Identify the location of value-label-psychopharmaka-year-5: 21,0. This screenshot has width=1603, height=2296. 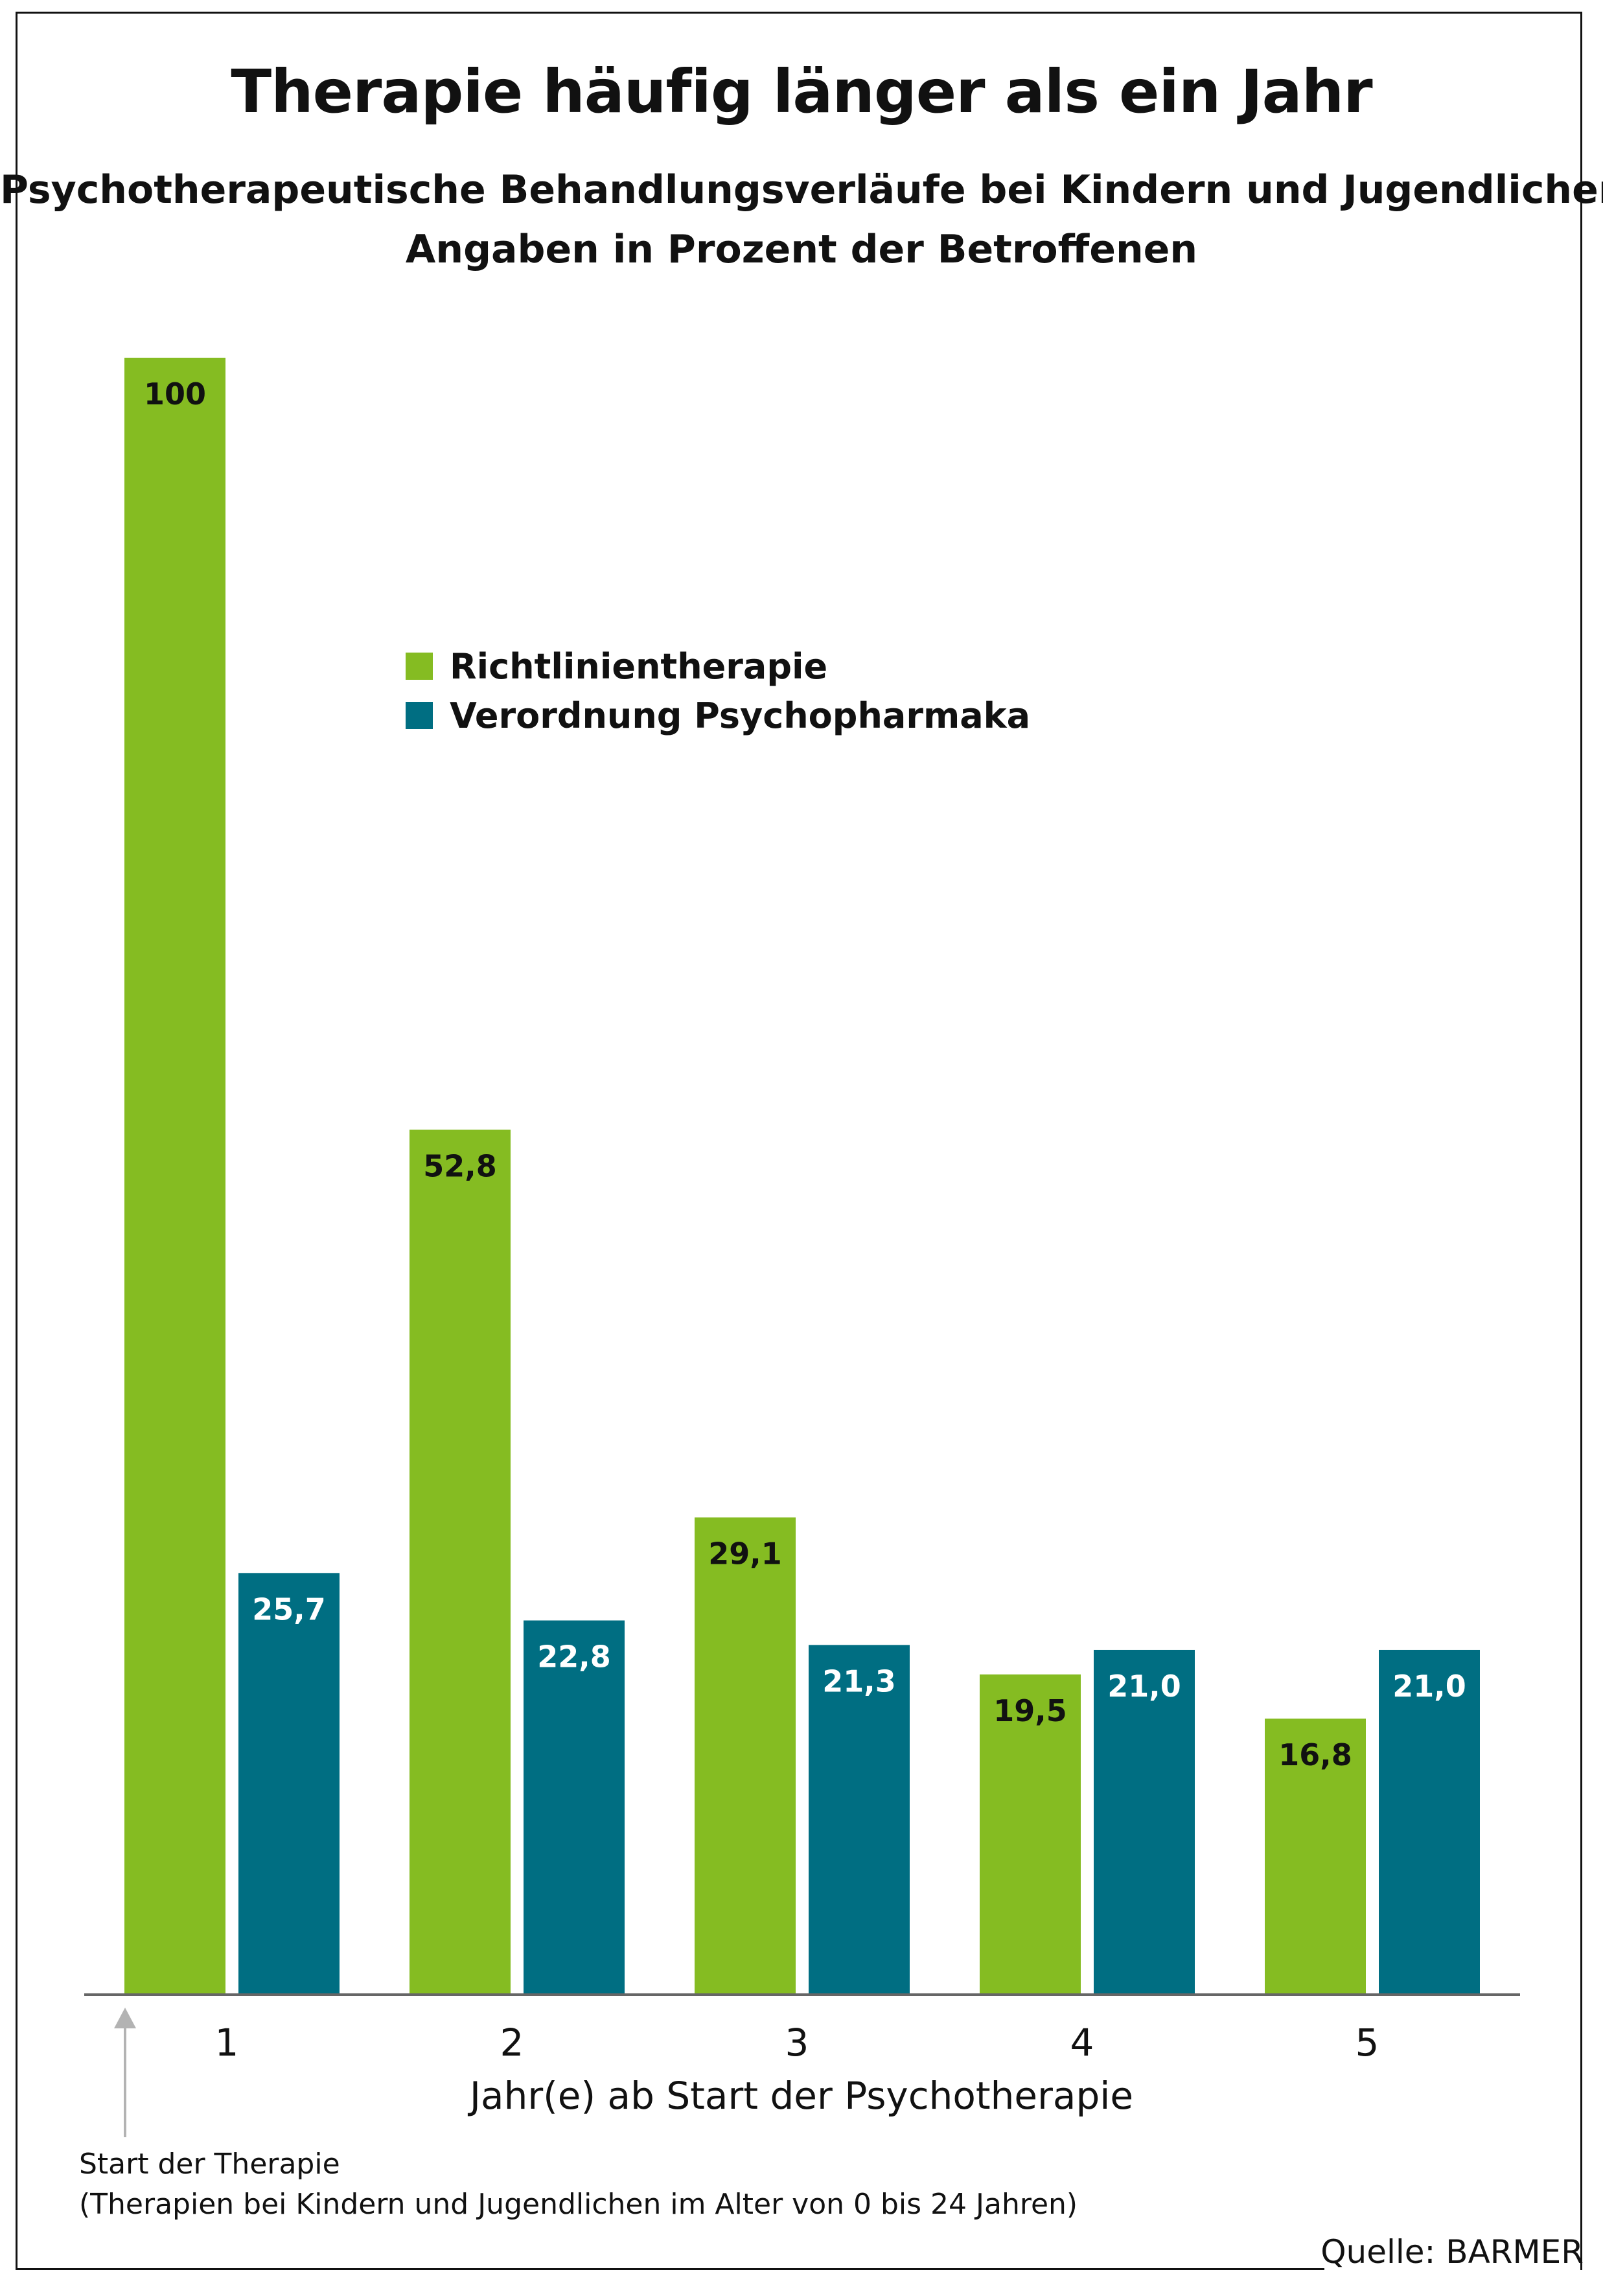
(1429, 1686).